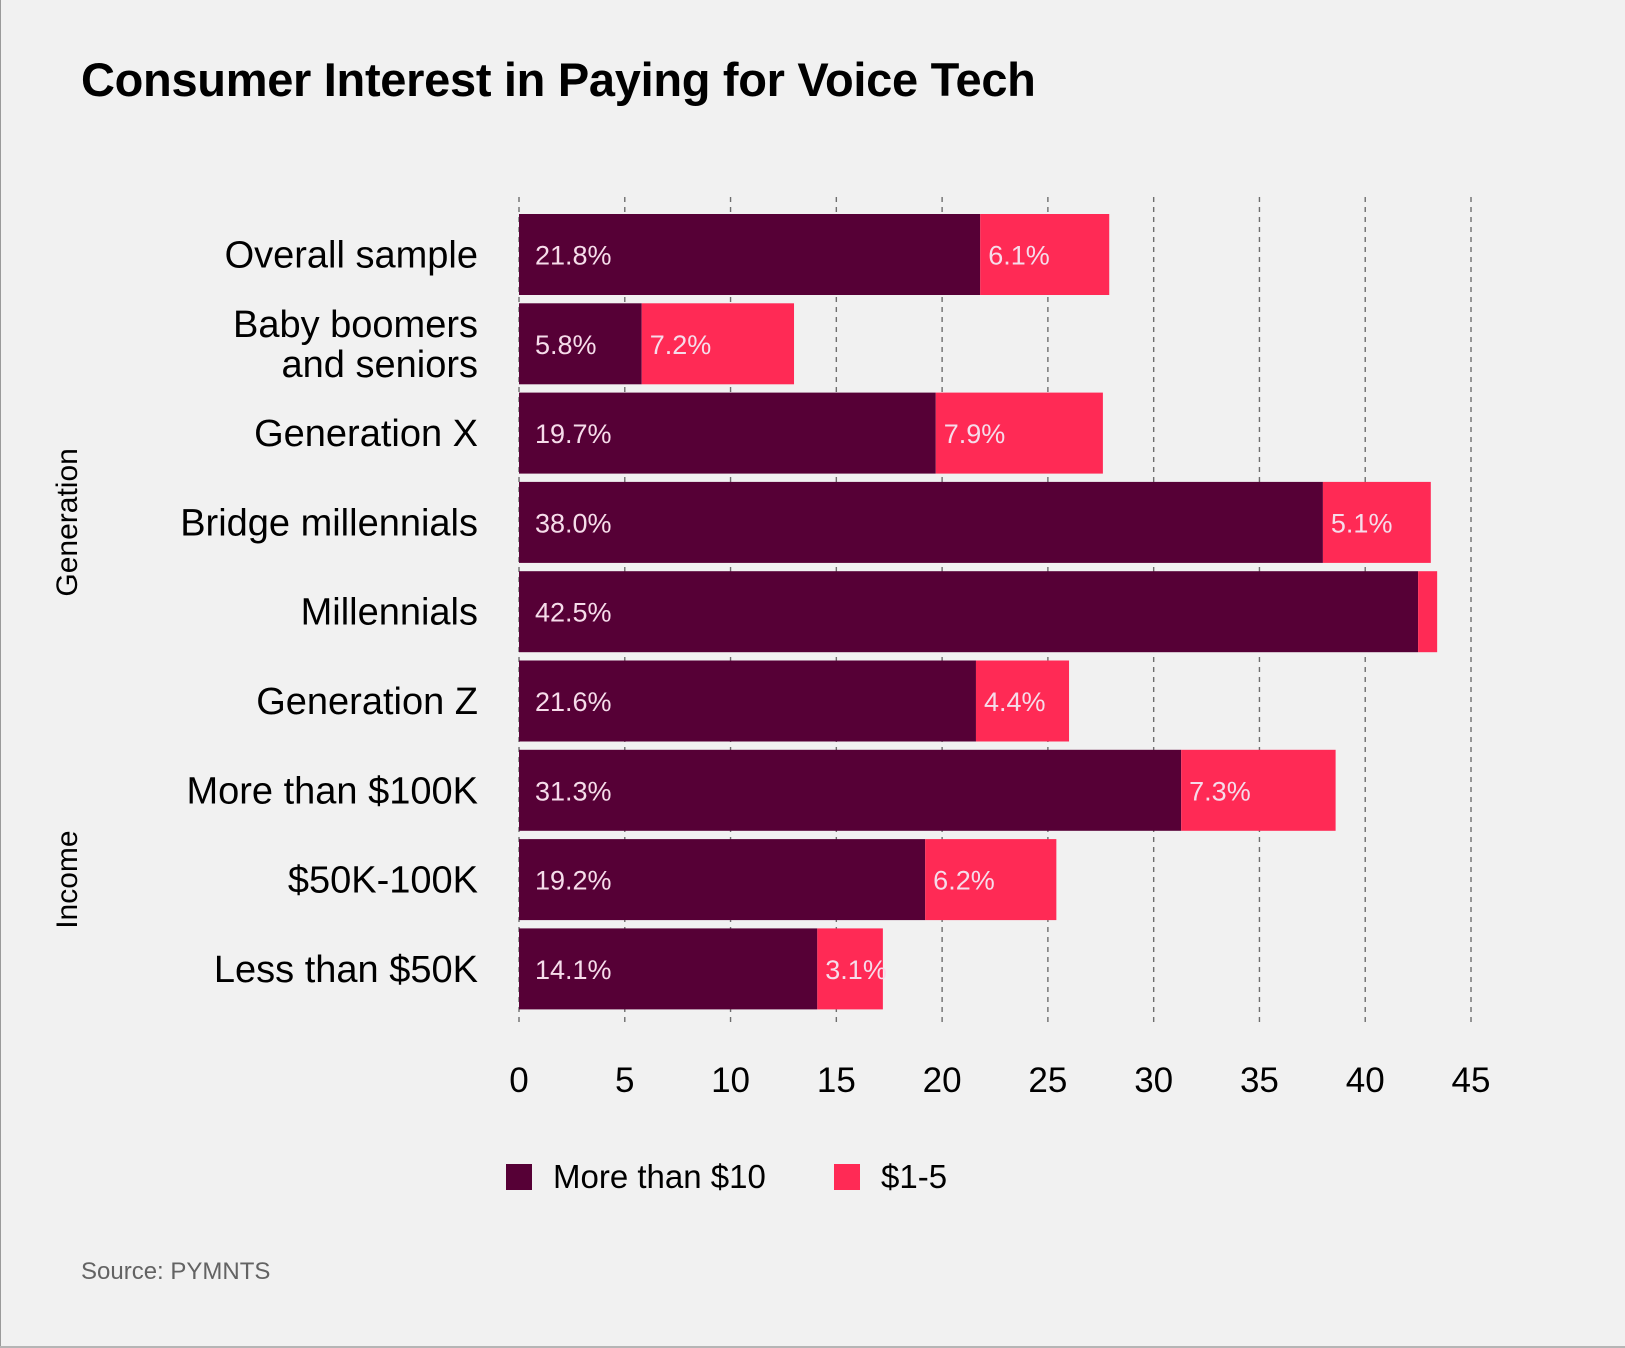 The height and width of the screenshot is (1348, 1625). Describe the element at coordinates (176, 1271) in the screenshot. I see `source-note: Source: PYMNTS` at that location.